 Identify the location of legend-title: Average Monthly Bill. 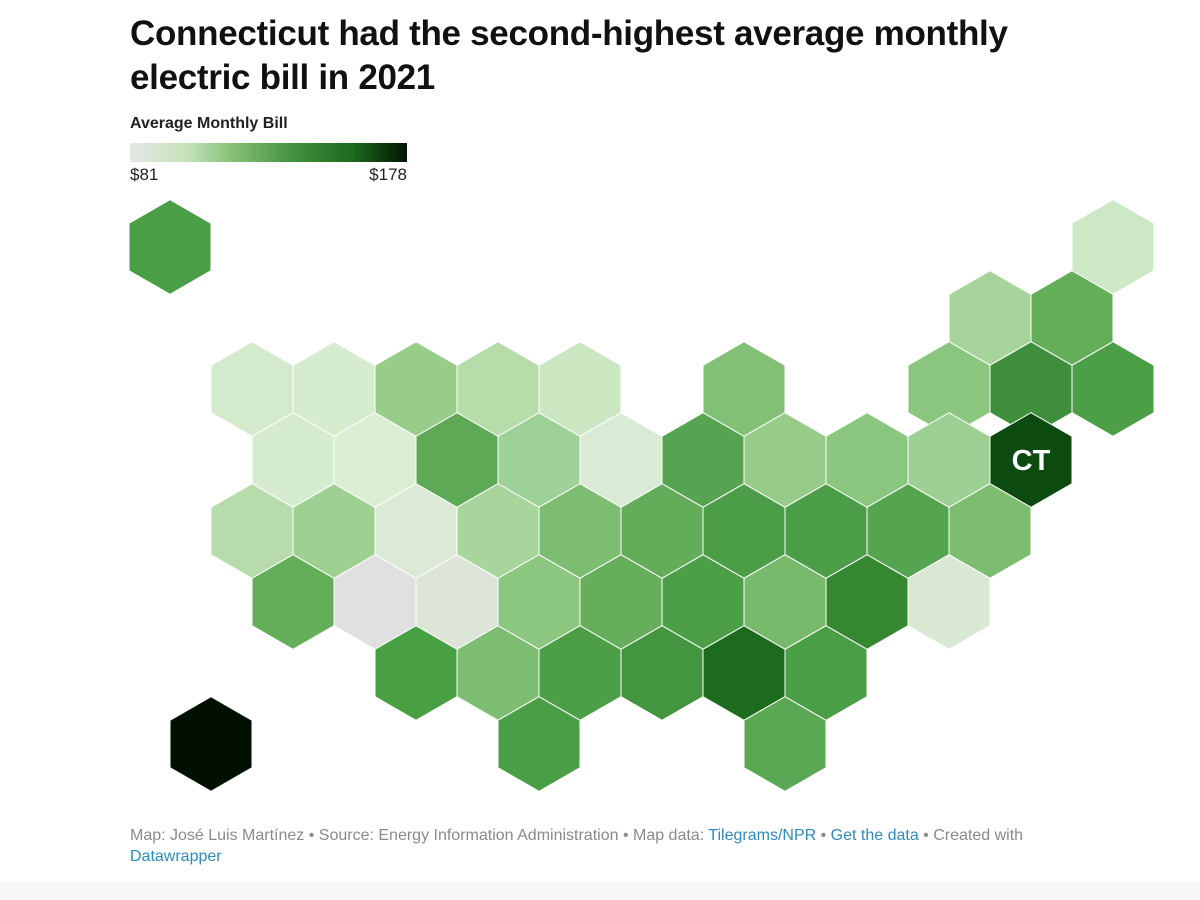
(209, 123).